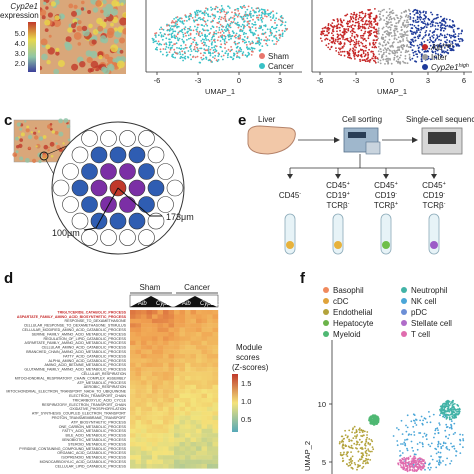 This screenshot has height=474, width=474. What do you see at coordinates (404, 301) in the screenshot?
I see `legend-swatch` at bounding box center [404, 301].